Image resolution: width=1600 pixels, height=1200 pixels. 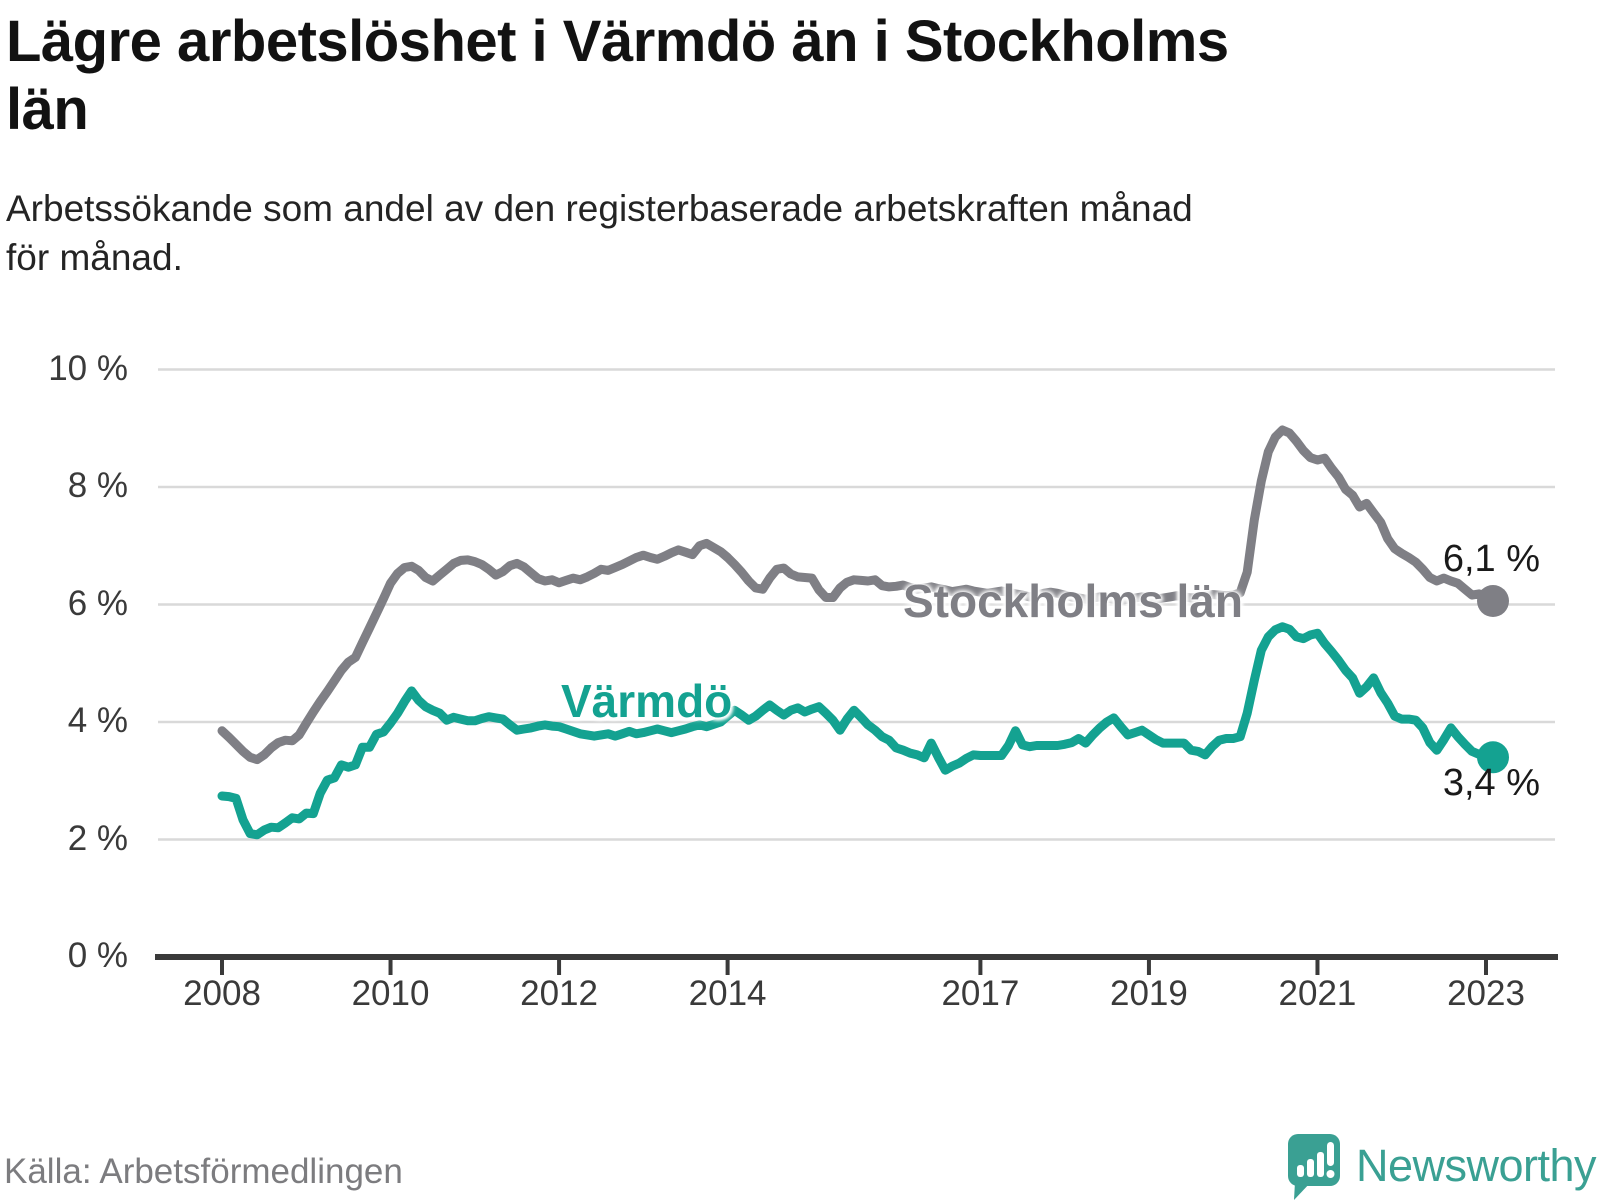 What do you see at coordinates (97, 603) in the screenshot?
I see `y-tick-label: 6 %` at bounding box center [97, 603].